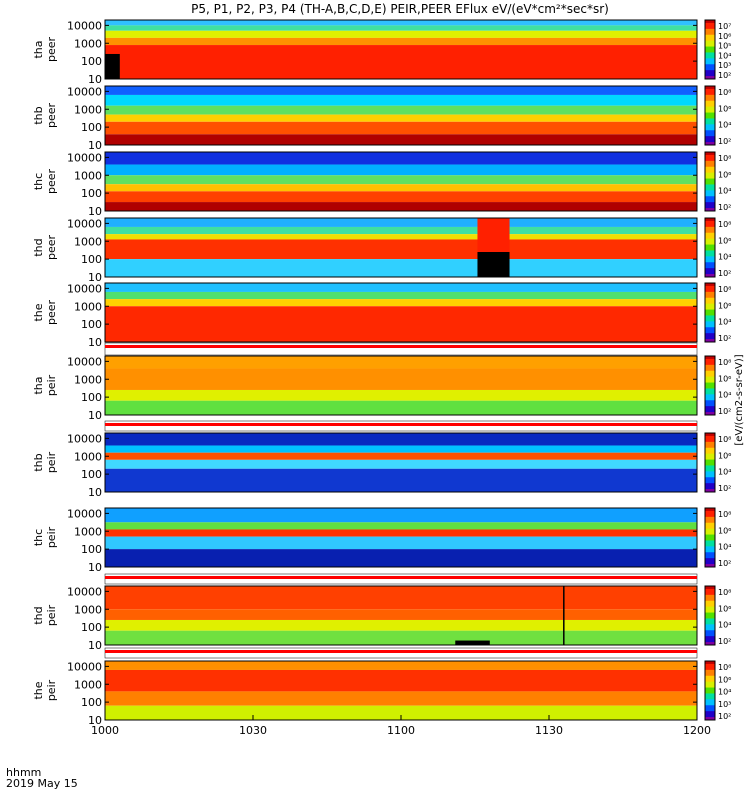  What do you see at coordinates (724, 108) in the screenshot?
I see `colorbar-tick-label: 10⁶` at bounding box center [724, 108].